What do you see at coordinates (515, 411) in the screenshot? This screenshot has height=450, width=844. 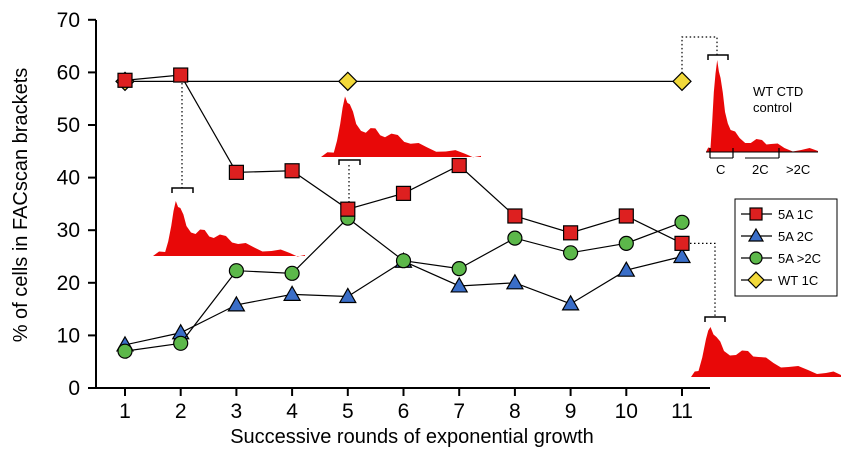 I see `x-tick-label: 8` at bounding box center [515, 411].